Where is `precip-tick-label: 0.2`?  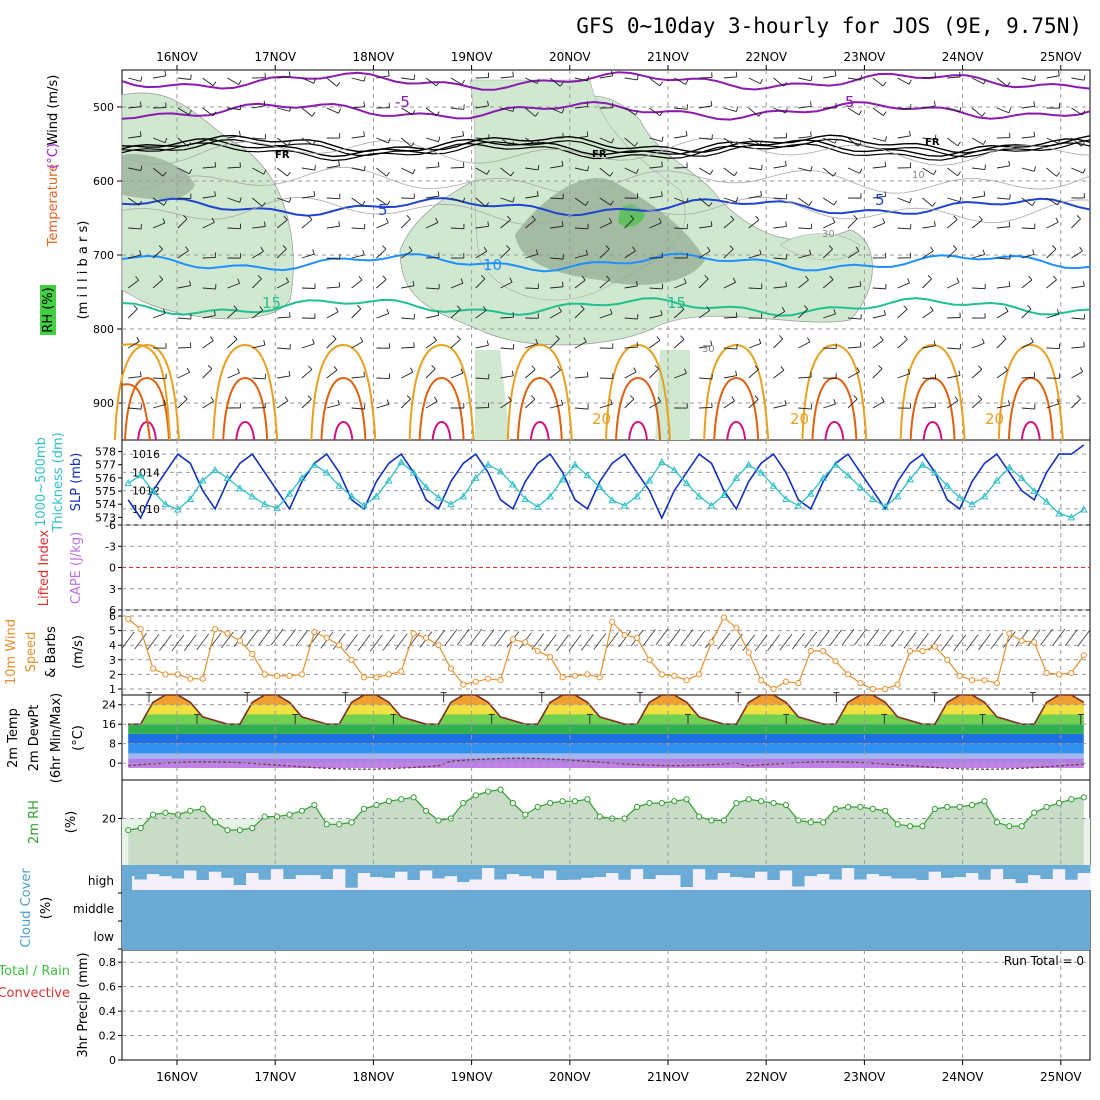 precip-tick-label: 0.2 is located at coordinates (108, 1036).